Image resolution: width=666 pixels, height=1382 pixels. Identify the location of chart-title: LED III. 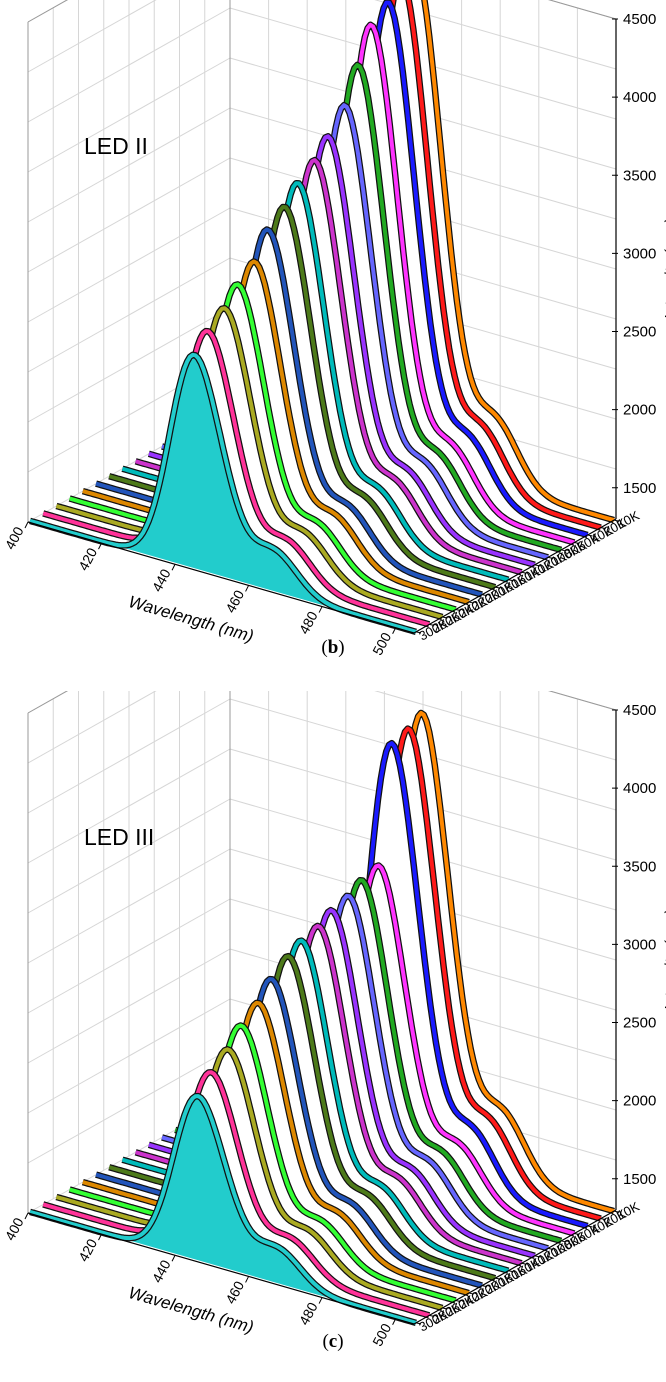
(119, 837).